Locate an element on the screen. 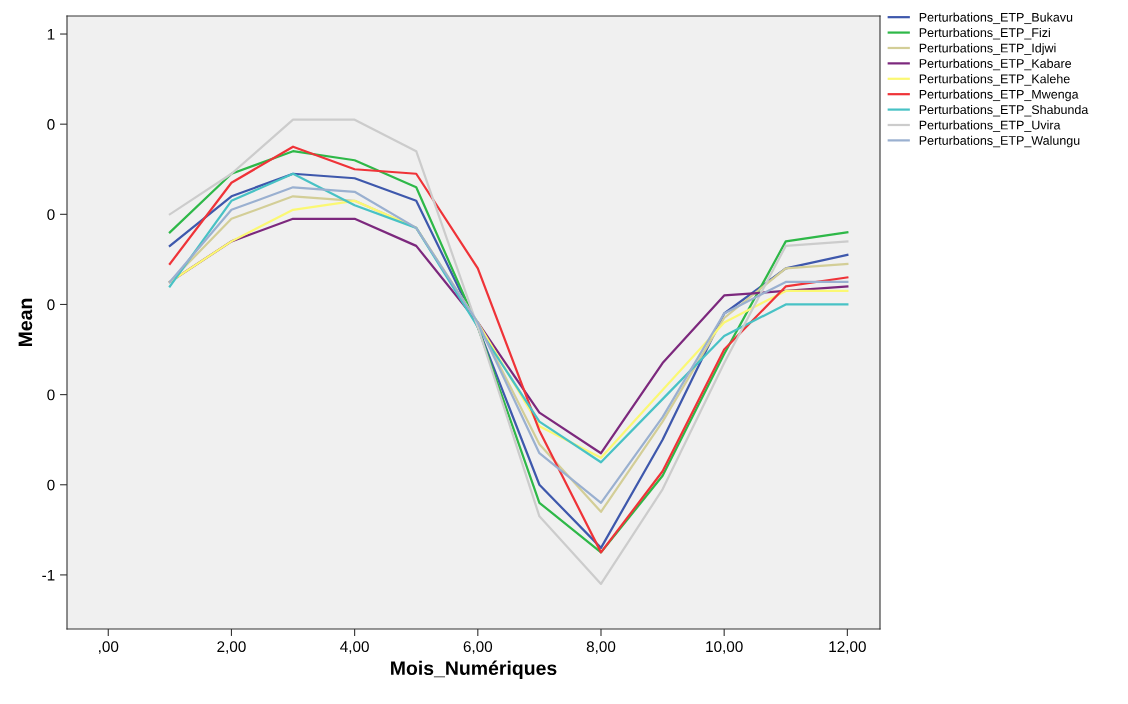  legend-label: Perturbations_ETP_Mwenga is located at coordinates (999, 95).